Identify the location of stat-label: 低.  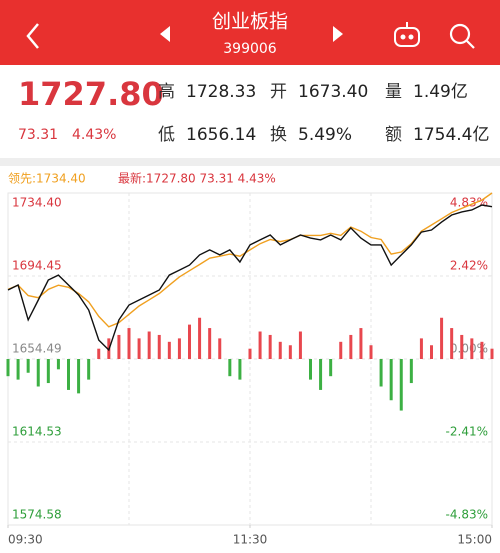
(166, 135).